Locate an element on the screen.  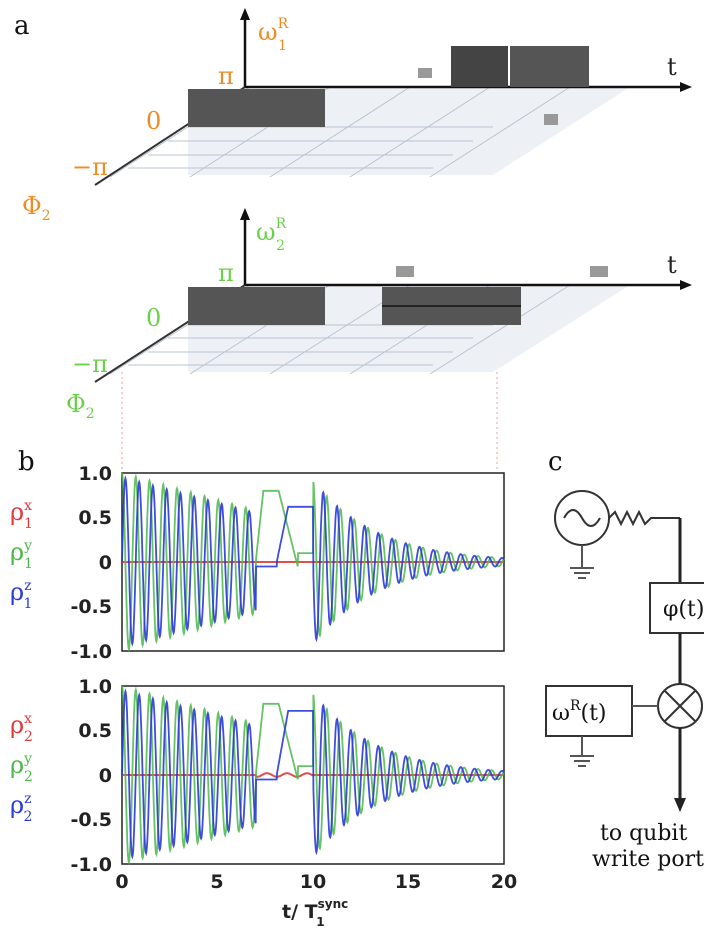
omega-label-q2: ωR 2 is located at coordinates (271, 235).